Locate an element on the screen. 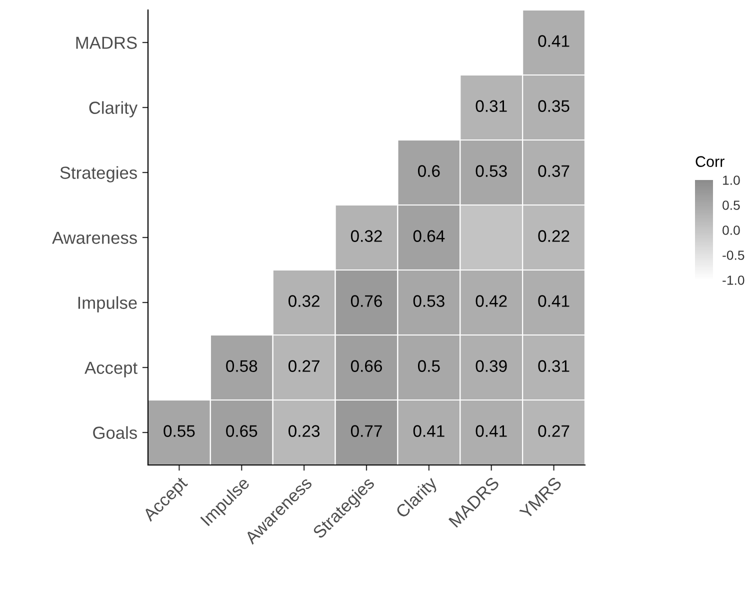 The width and height of the screenshot is (754, 611). data-label: 0.66 is located at coordinates (366, 366).